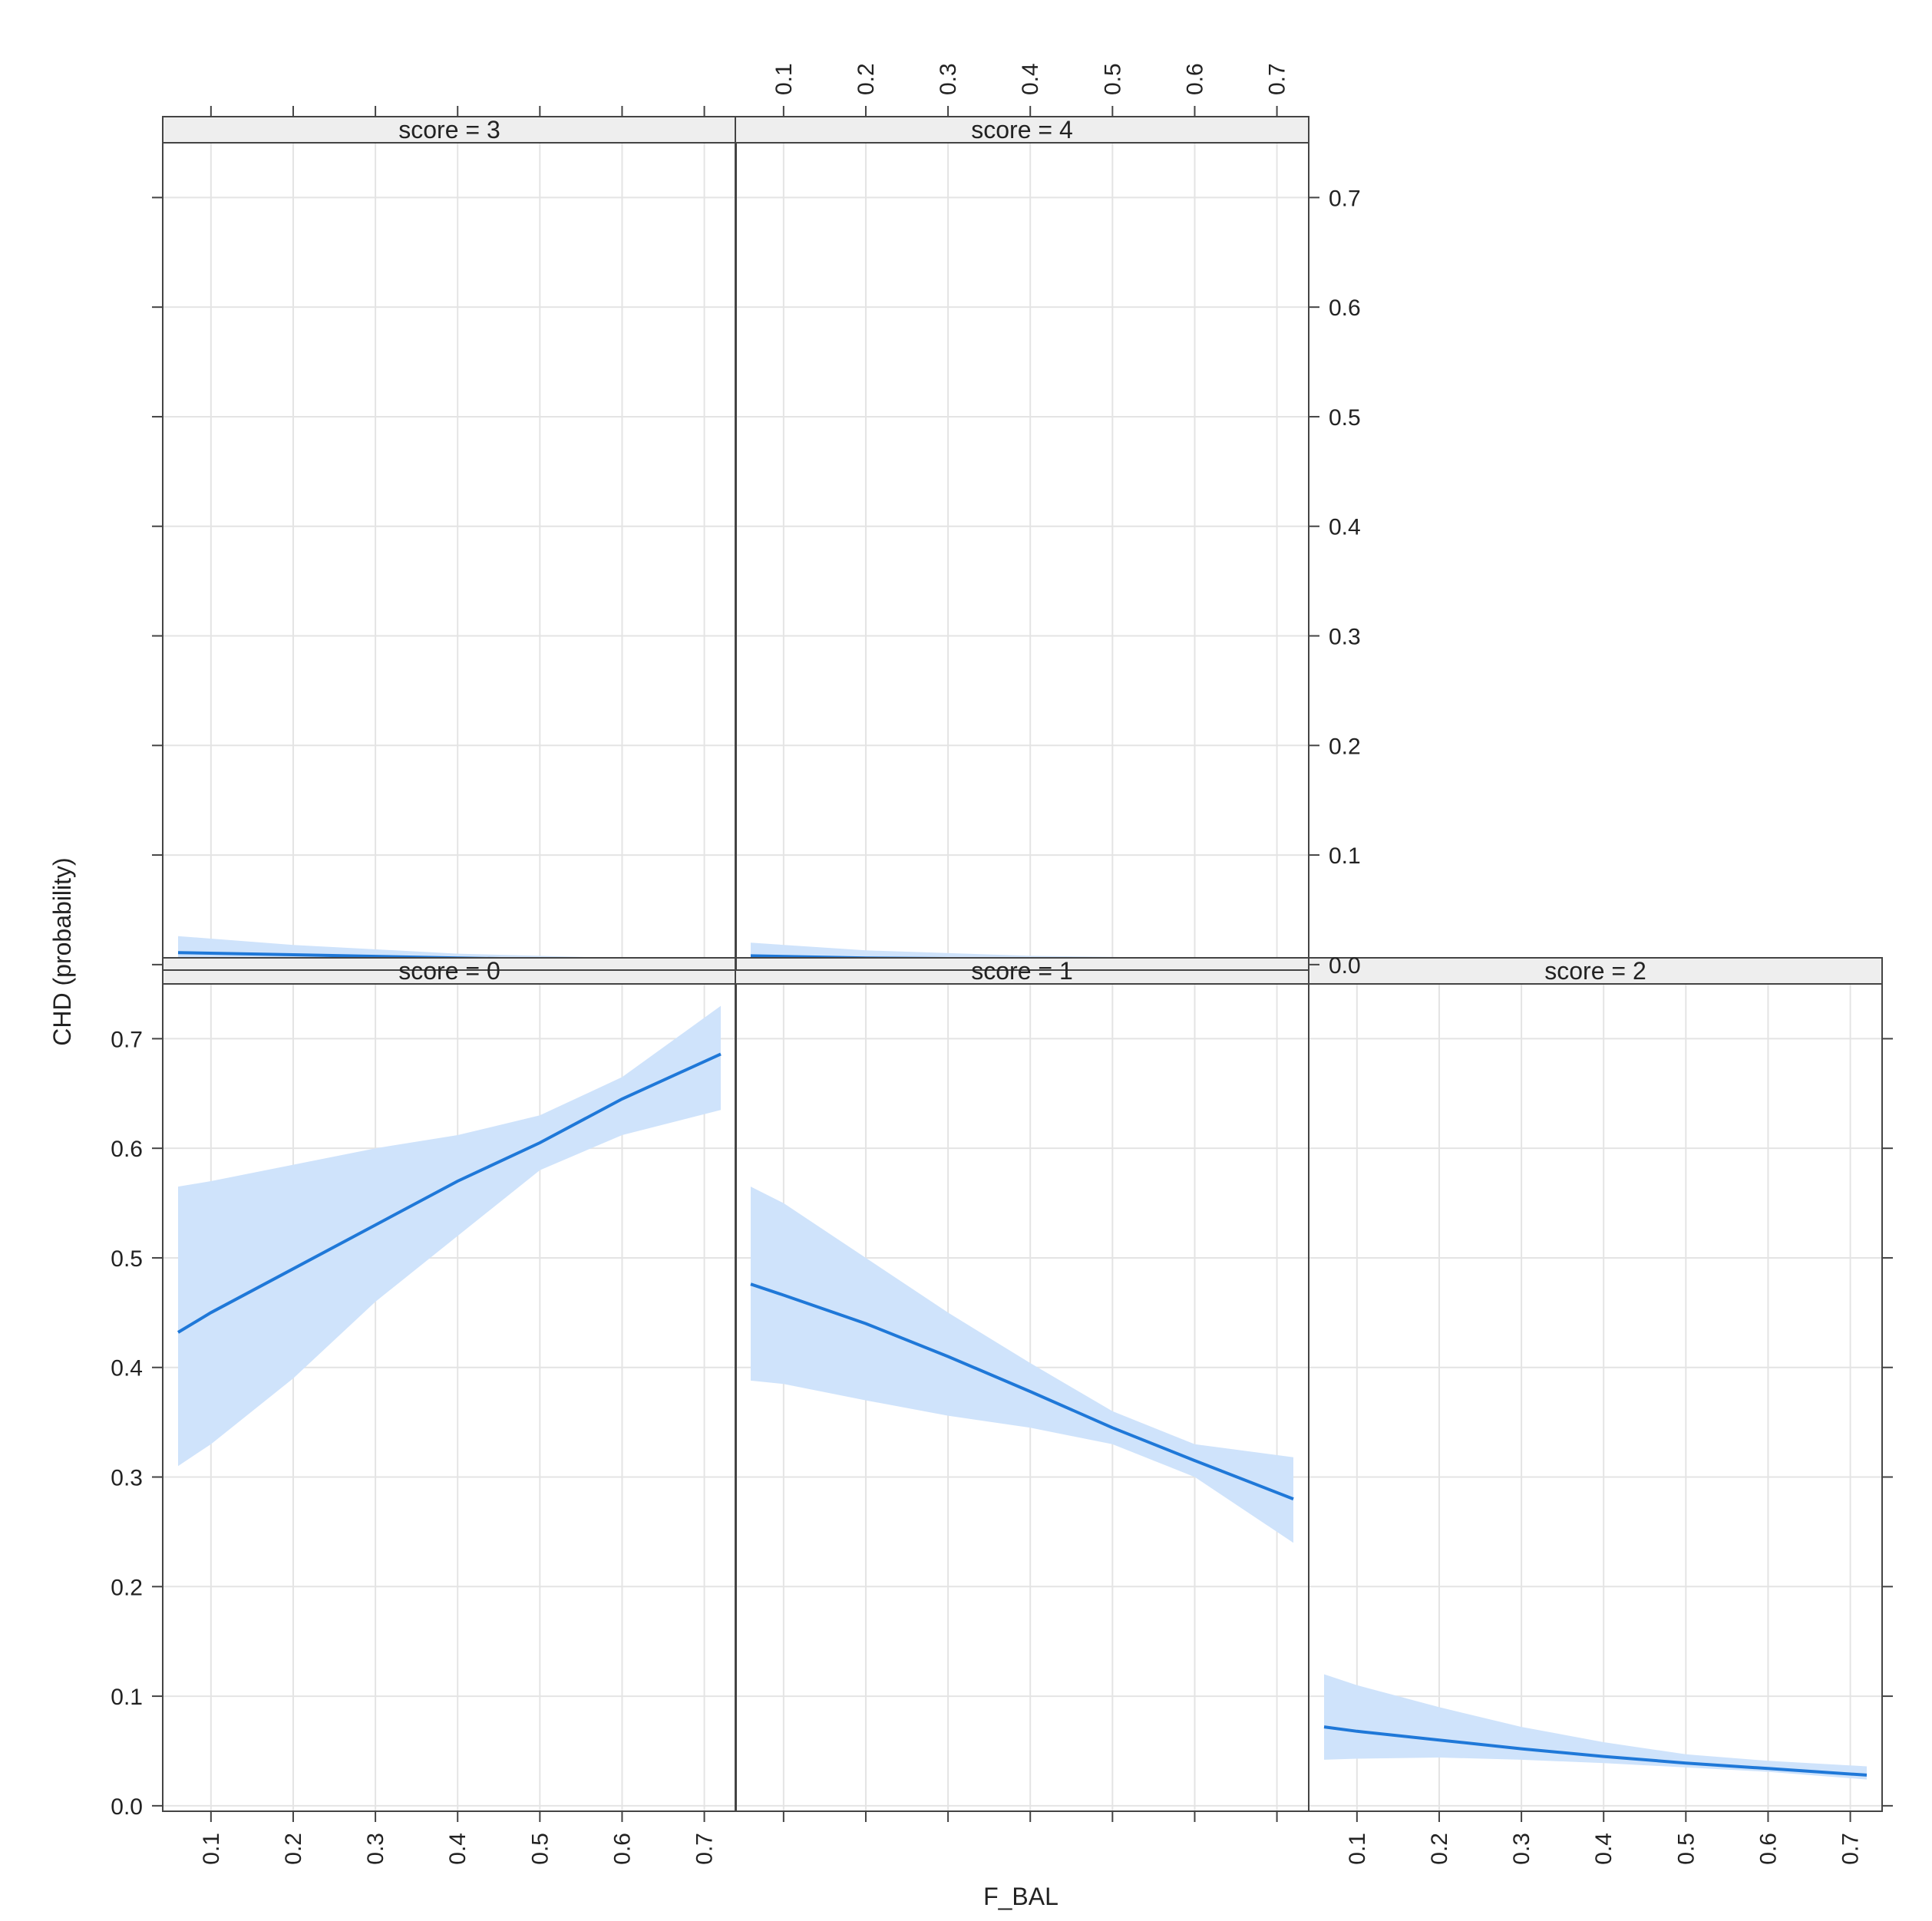 The image size is (1932, 1921). Describe the element at coordinates (1020, 1897) in the screenshot. I see `x-axis-title: F_BAL` at that location.